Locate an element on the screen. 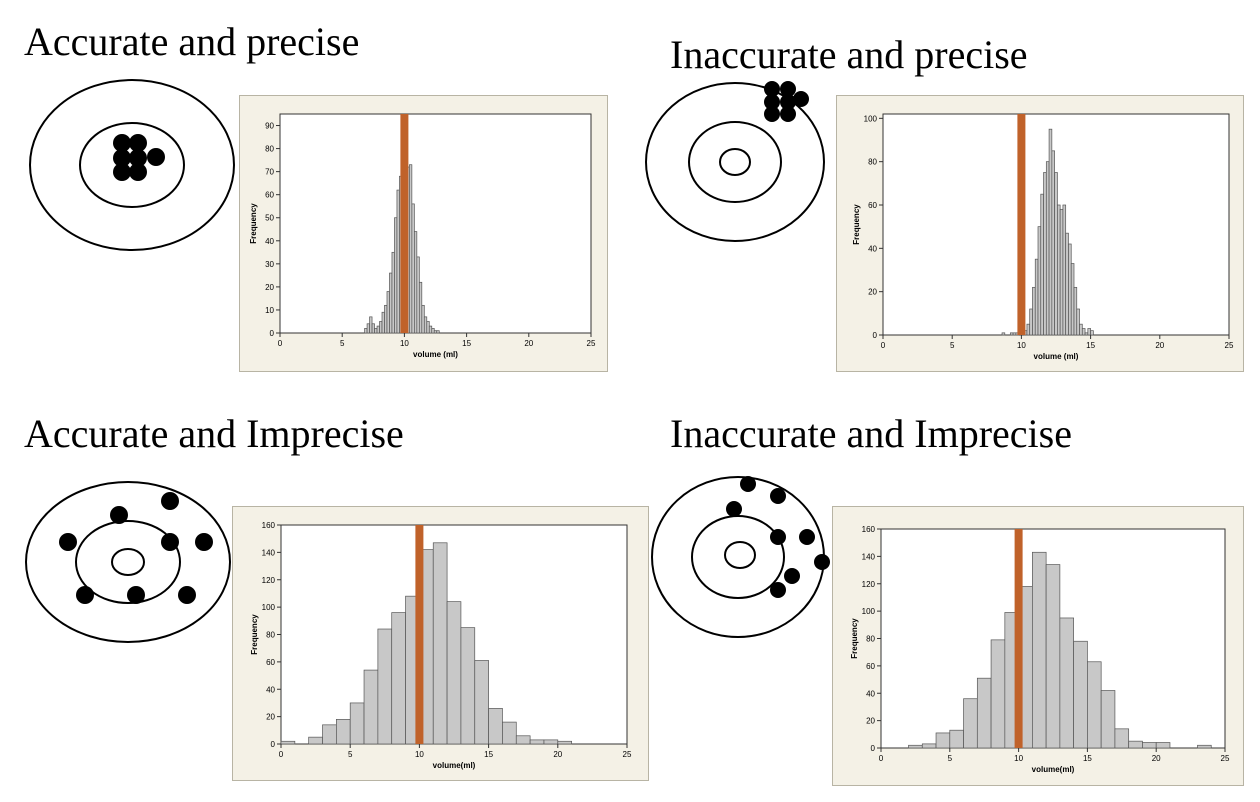 The width and height of the screenshot is (1260, 802). title-inaccurate-precise: Inaccurate and precise is located at coordinates (849, 54).